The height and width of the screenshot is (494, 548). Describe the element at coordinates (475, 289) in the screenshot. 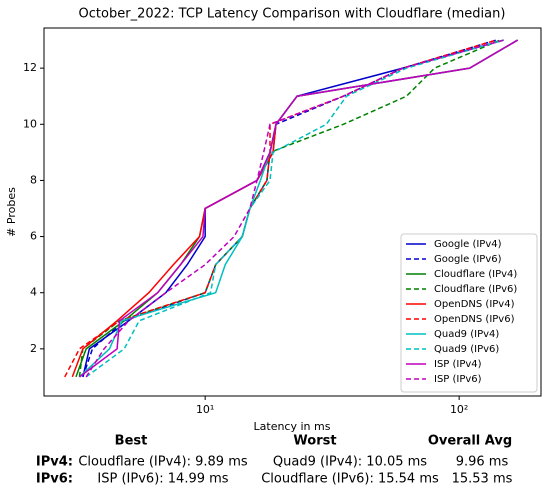

I see `legend-label: Cloudflare (IPv6)` at that location.